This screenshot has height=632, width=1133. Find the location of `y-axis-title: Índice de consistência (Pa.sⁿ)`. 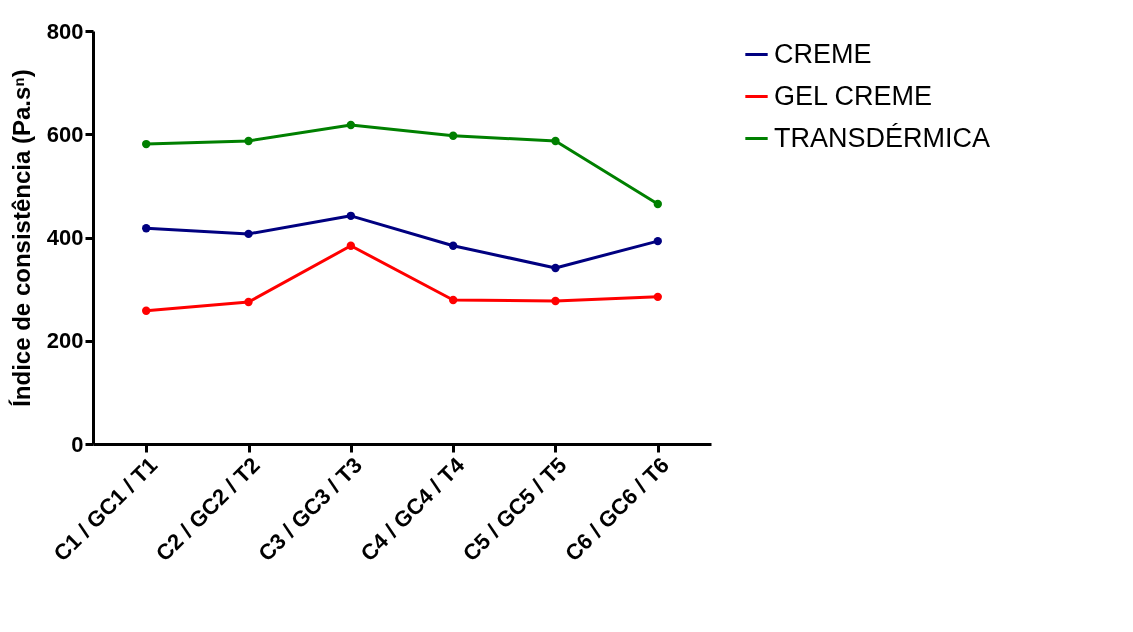

y-axis-title: Índice de consistência (Pa.sⁿ) is located at coordinates (21, 238).